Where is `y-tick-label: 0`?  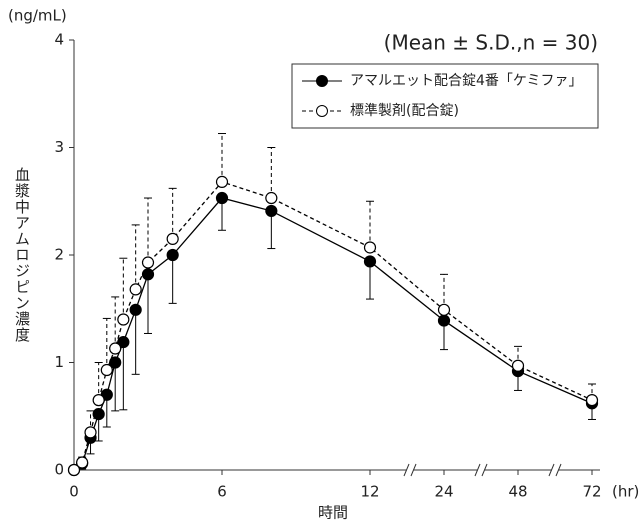
y-tick-label: 0 is located at coordinates (59, 470).